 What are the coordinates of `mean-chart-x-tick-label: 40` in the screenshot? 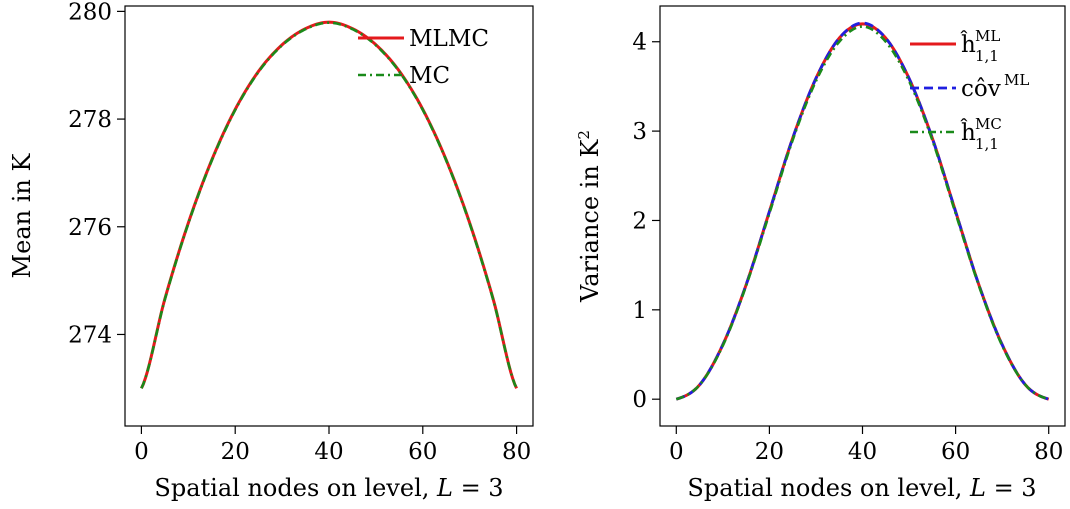 It's located at (328, 452).